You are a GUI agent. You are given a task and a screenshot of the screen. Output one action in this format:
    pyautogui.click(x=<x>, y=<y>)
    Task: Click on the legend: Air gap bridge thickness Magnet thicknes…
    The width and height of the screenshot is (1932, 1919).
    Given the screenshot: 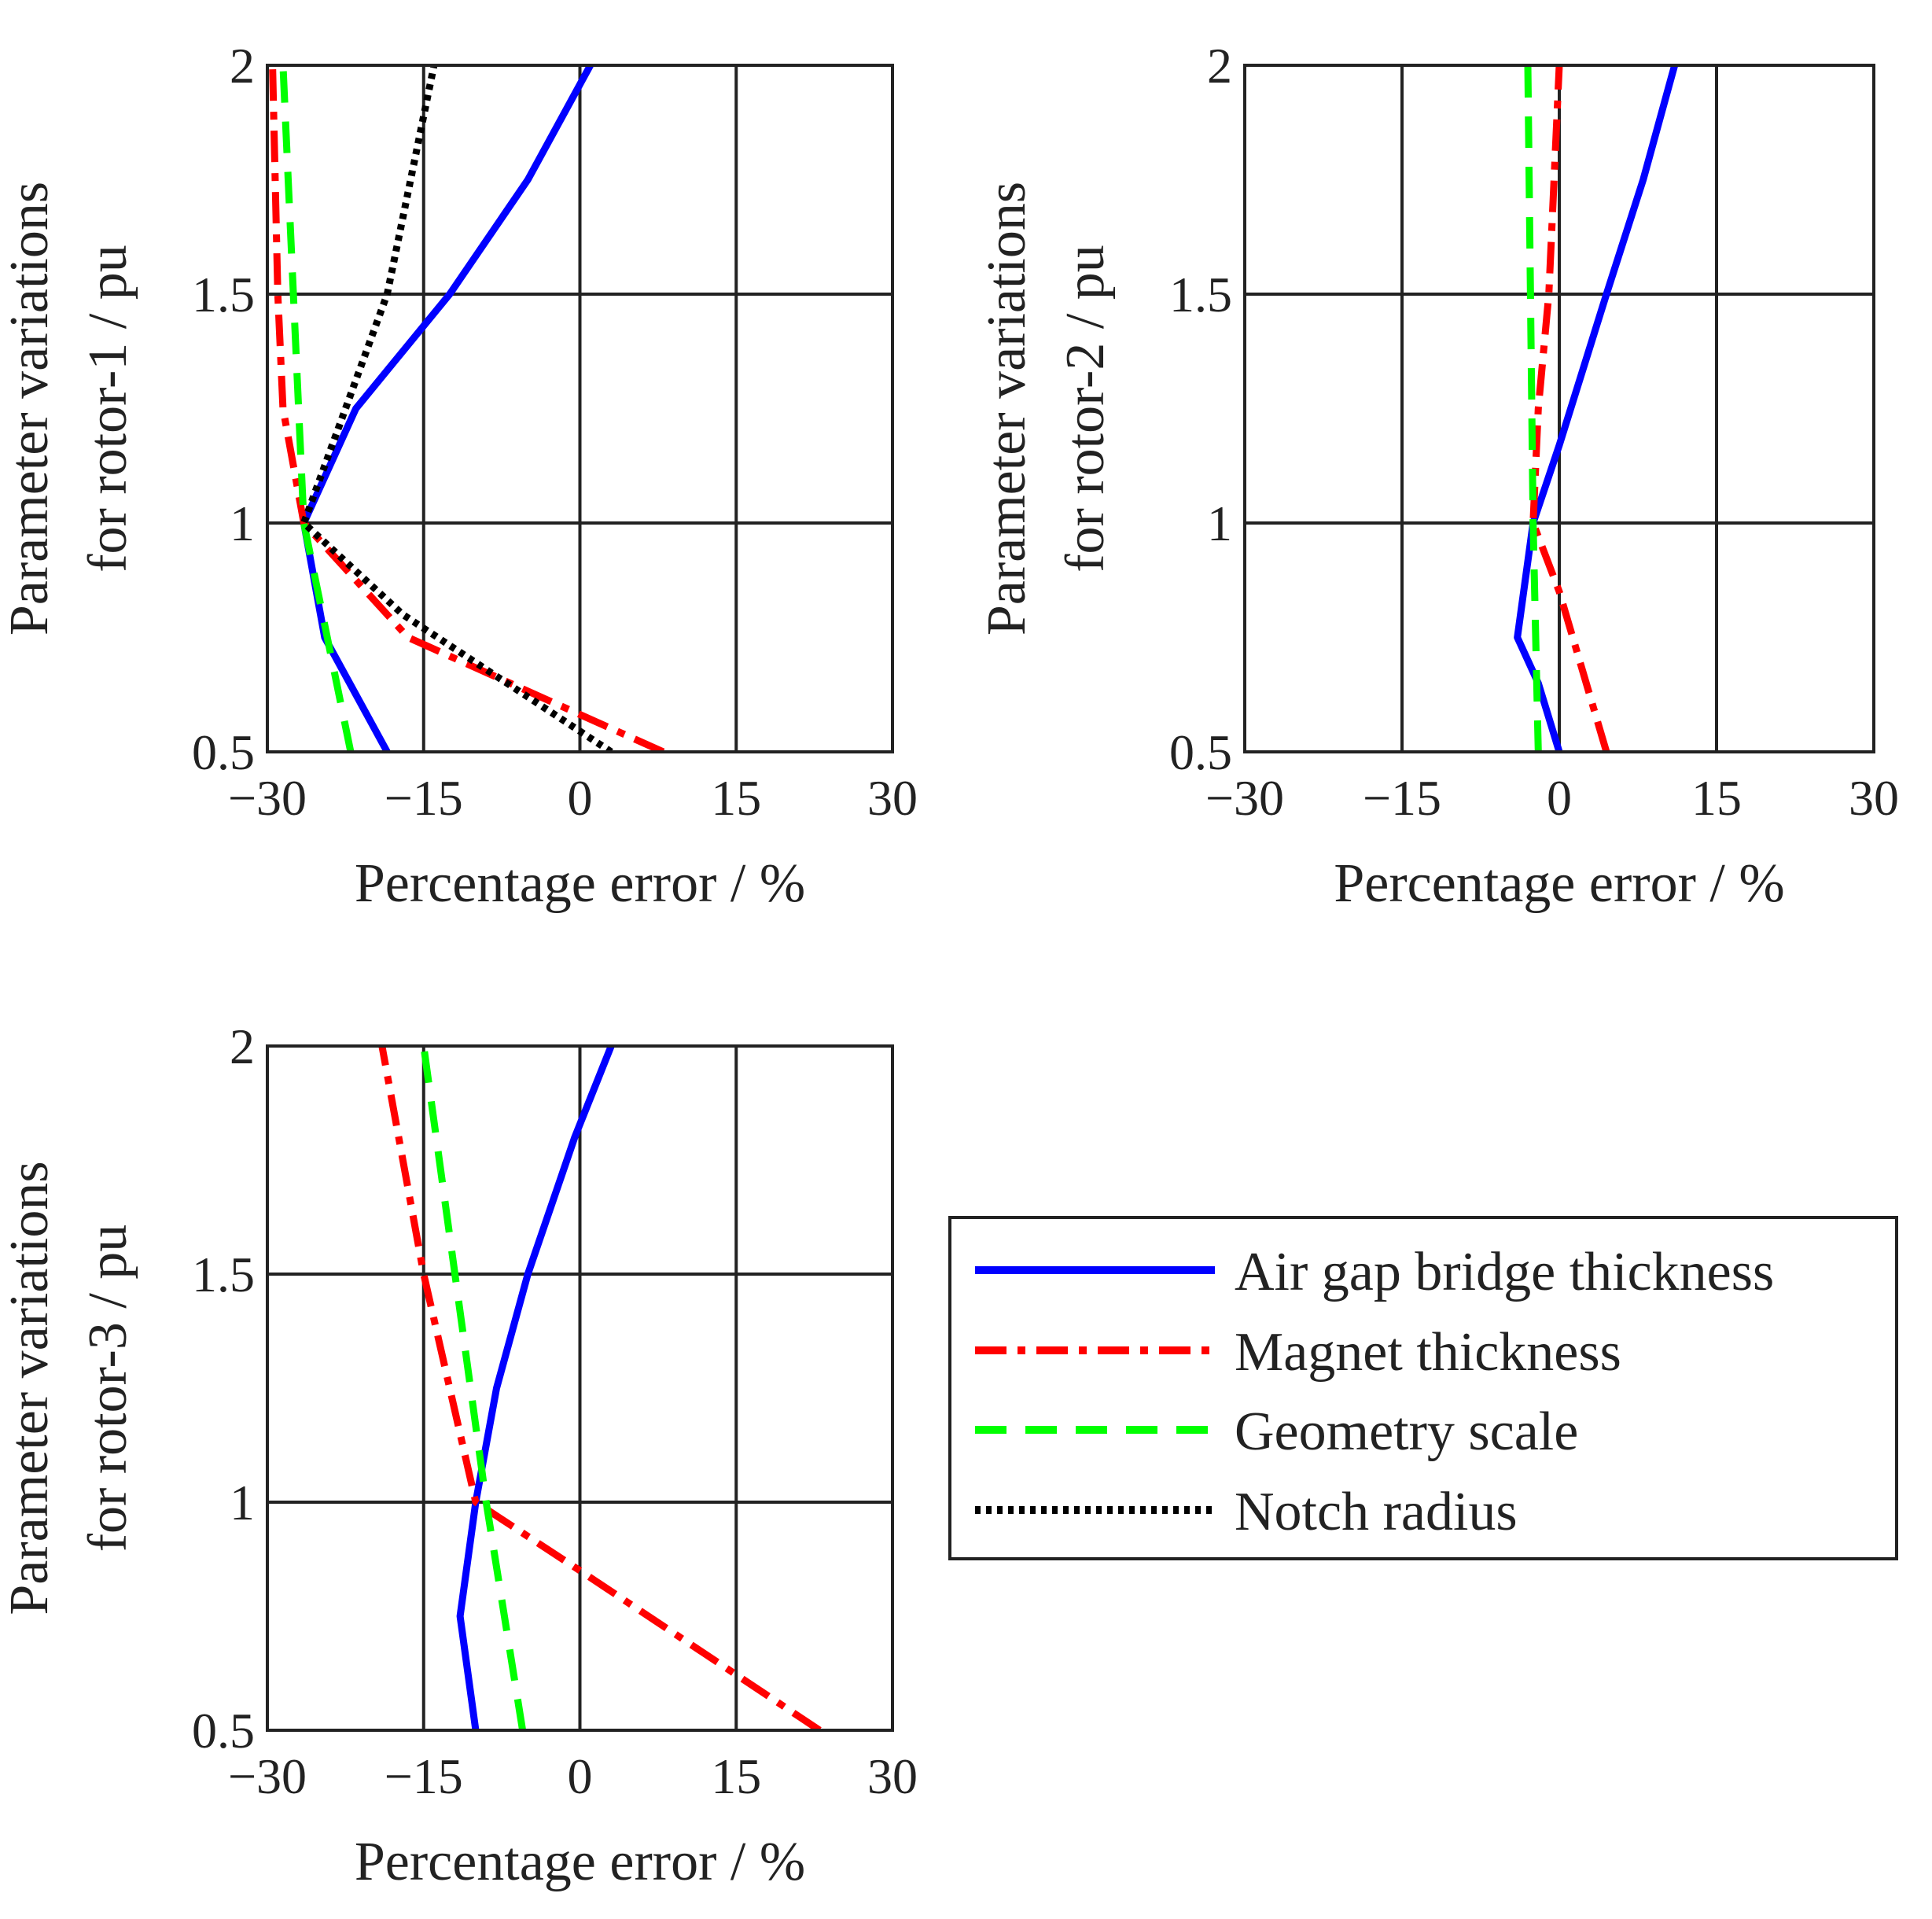 What is the action you would take?
    pyautogui.click(x=1423, y=1388)
    